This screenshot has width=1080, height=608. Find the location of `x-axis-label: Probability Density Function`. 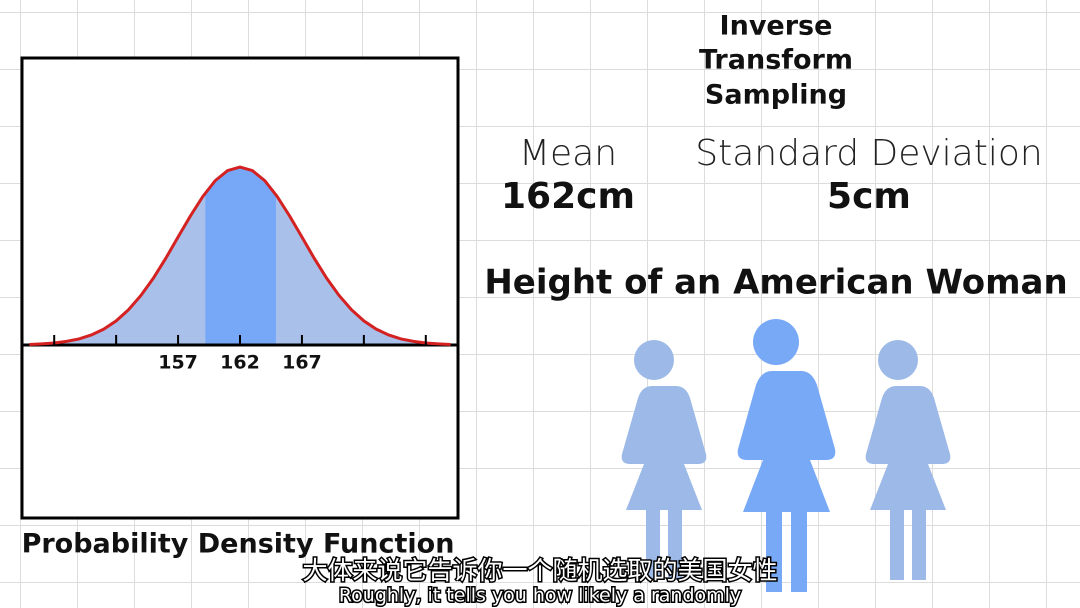

x-axis-label: Probability Density Function is located at coordinates (238, 544).